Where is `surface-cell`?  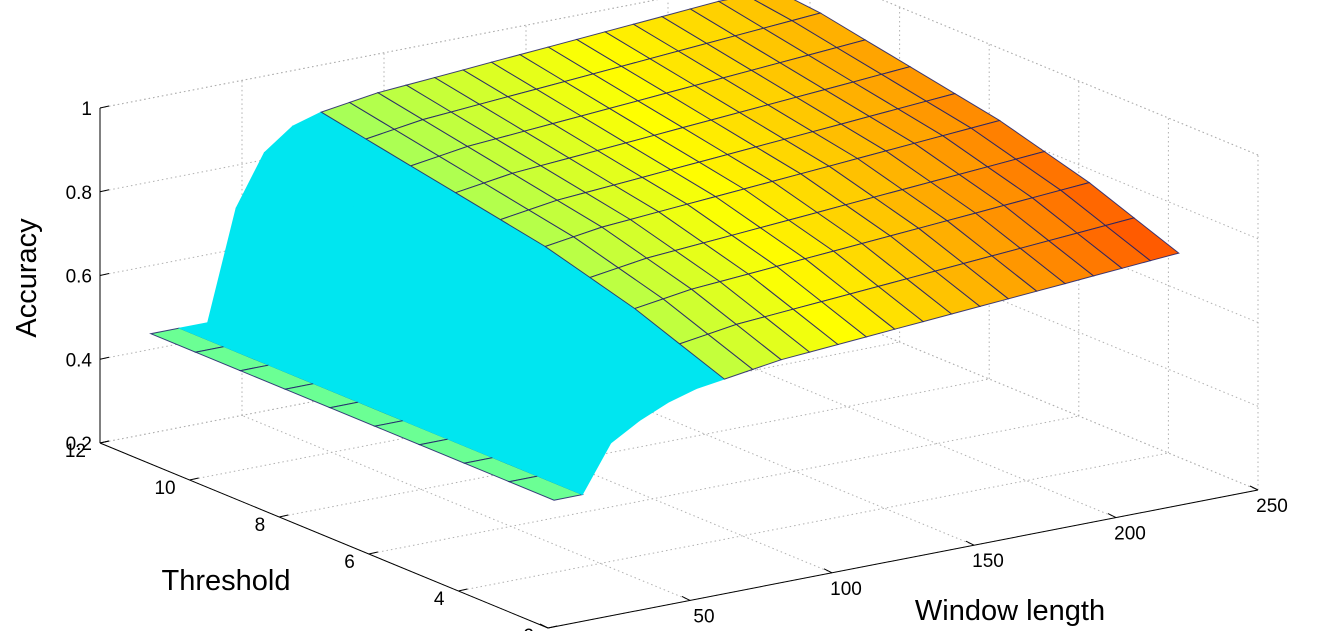 surface-cell is located at coordinates (1142, 239).